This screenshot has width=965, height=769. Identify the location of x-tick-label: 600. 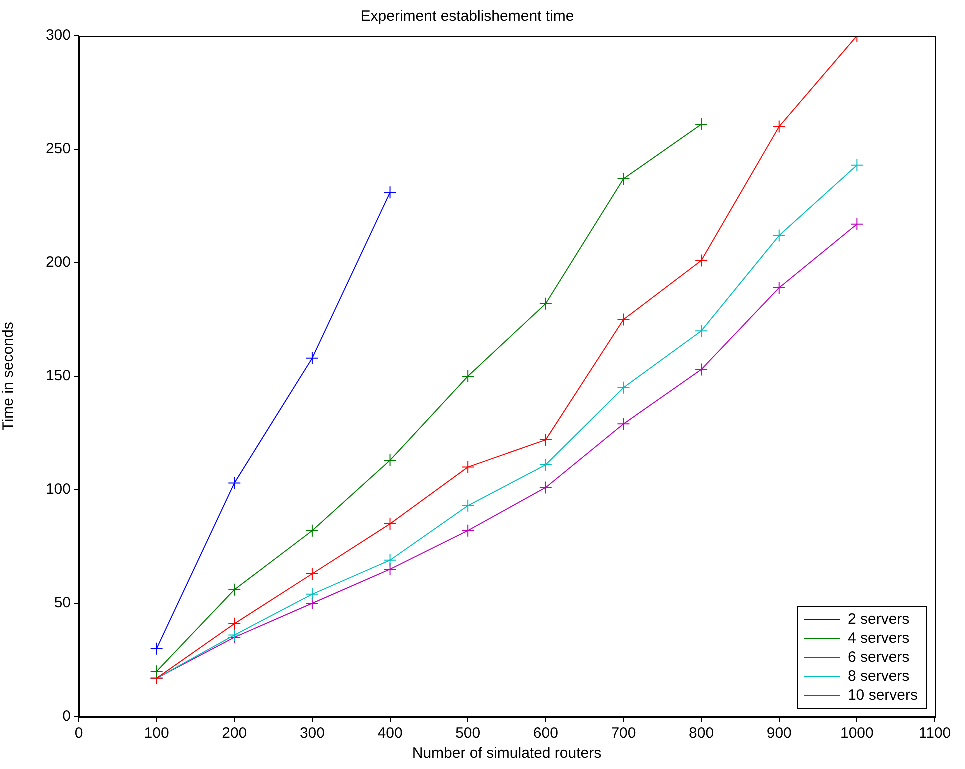
(545, 733).